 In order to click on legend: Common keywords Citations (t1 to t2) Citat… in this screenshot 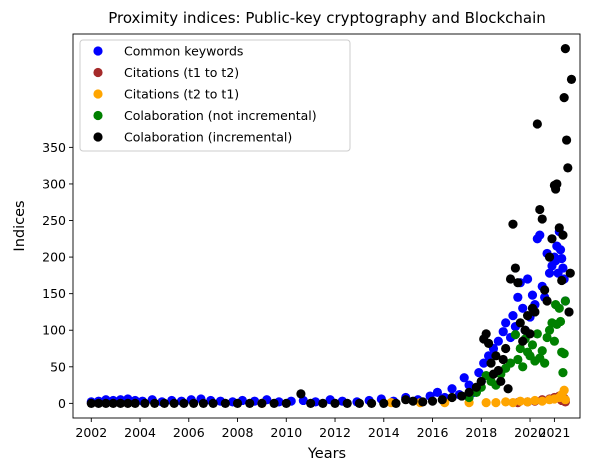, I will do `click(215, 95)`.